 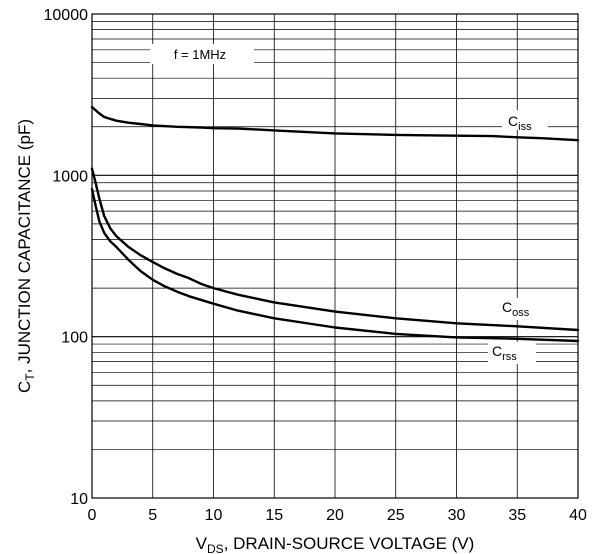 What do you see at coordinates (335, 515) in the screenshot?
I see `x-tick-label: 20` at bounding box center [335, 515].